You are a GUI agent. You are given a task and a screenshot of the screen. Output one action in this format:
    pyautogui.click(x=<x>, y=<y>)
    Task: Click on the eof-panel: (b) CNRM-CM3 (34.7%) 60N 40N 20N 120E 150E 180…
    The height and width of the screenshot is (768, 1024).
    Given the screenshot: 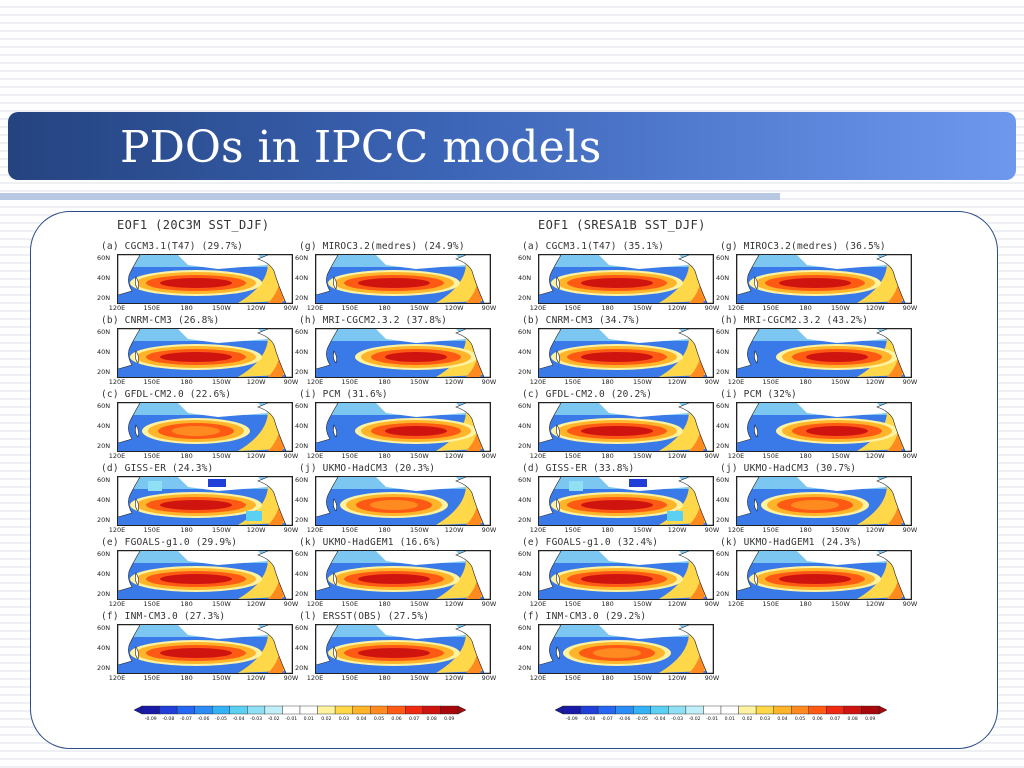 What is the action you would take?
    pyautogui.click(x=618, y=351)
    